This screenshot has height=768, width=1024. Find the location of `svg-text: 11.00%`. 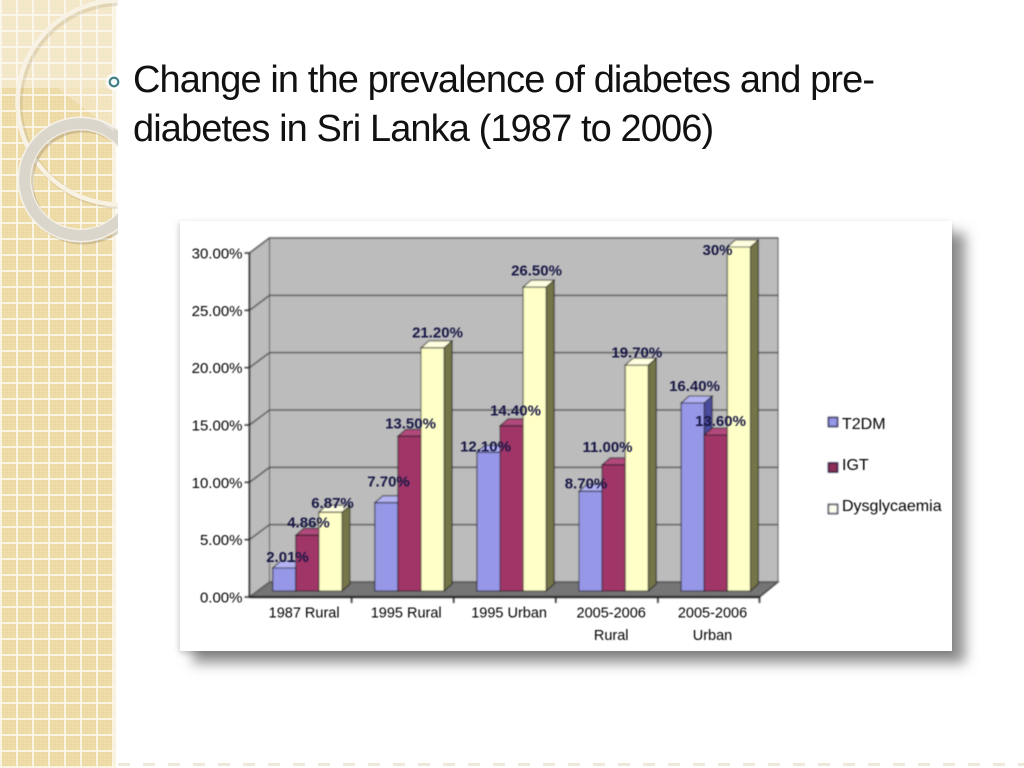

svg-text: 11.00% is located at coordinates (607, 447).